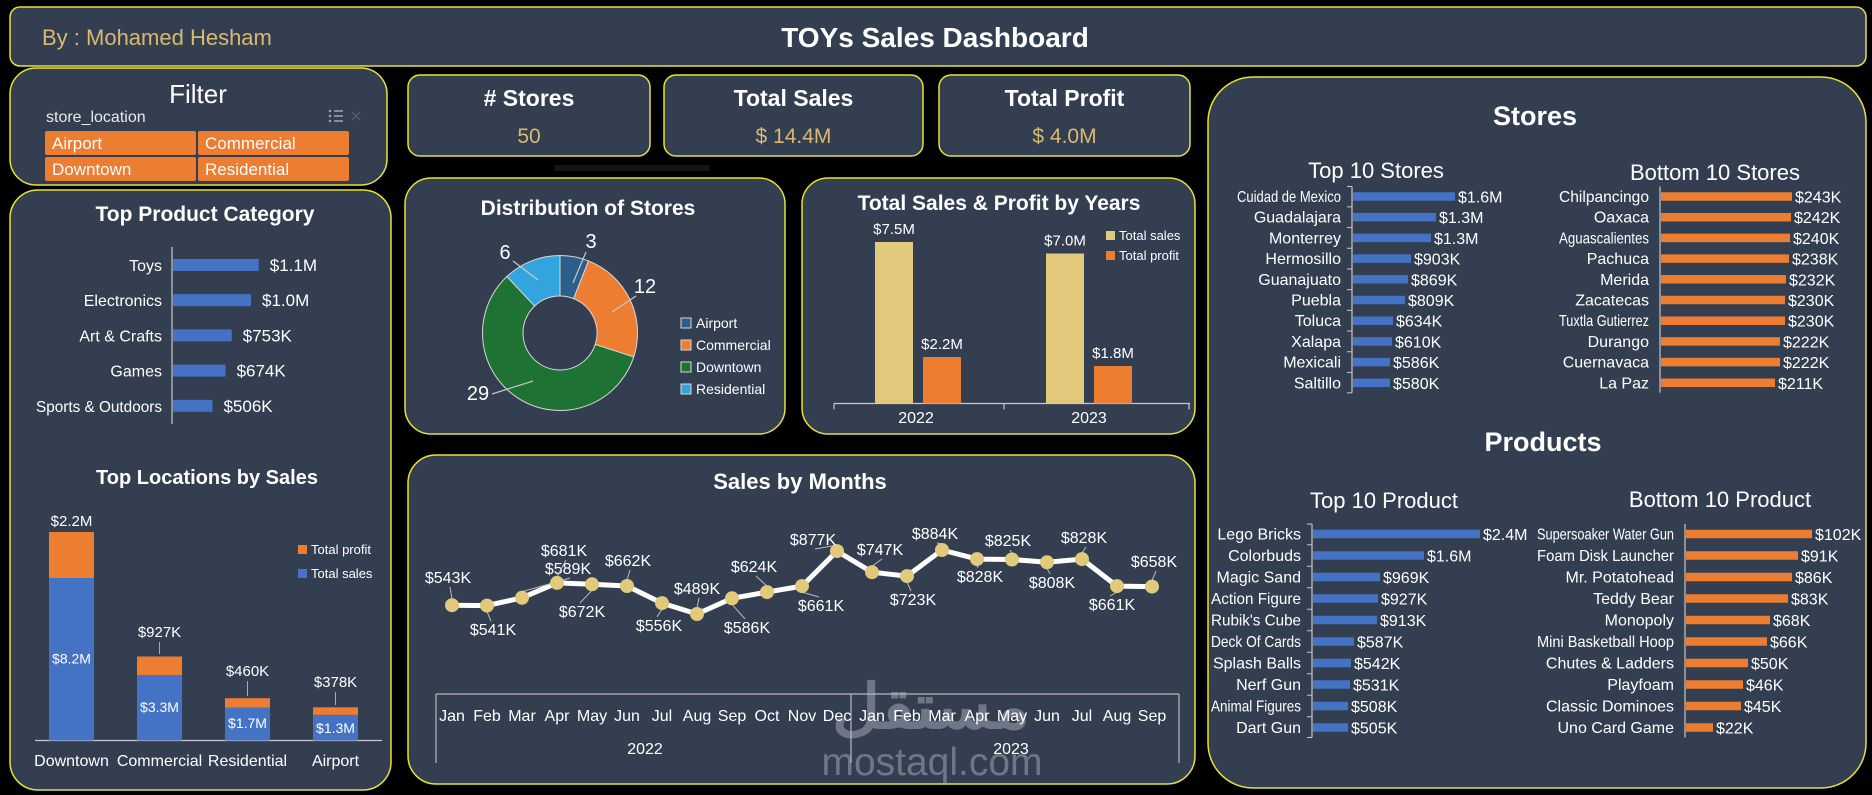 Image resolution: width=1872 pixels, height=795 pixels. Describe the element at coordinates (794, 98) in the screenshot. I see `svg-text: Total Sales` at that location.